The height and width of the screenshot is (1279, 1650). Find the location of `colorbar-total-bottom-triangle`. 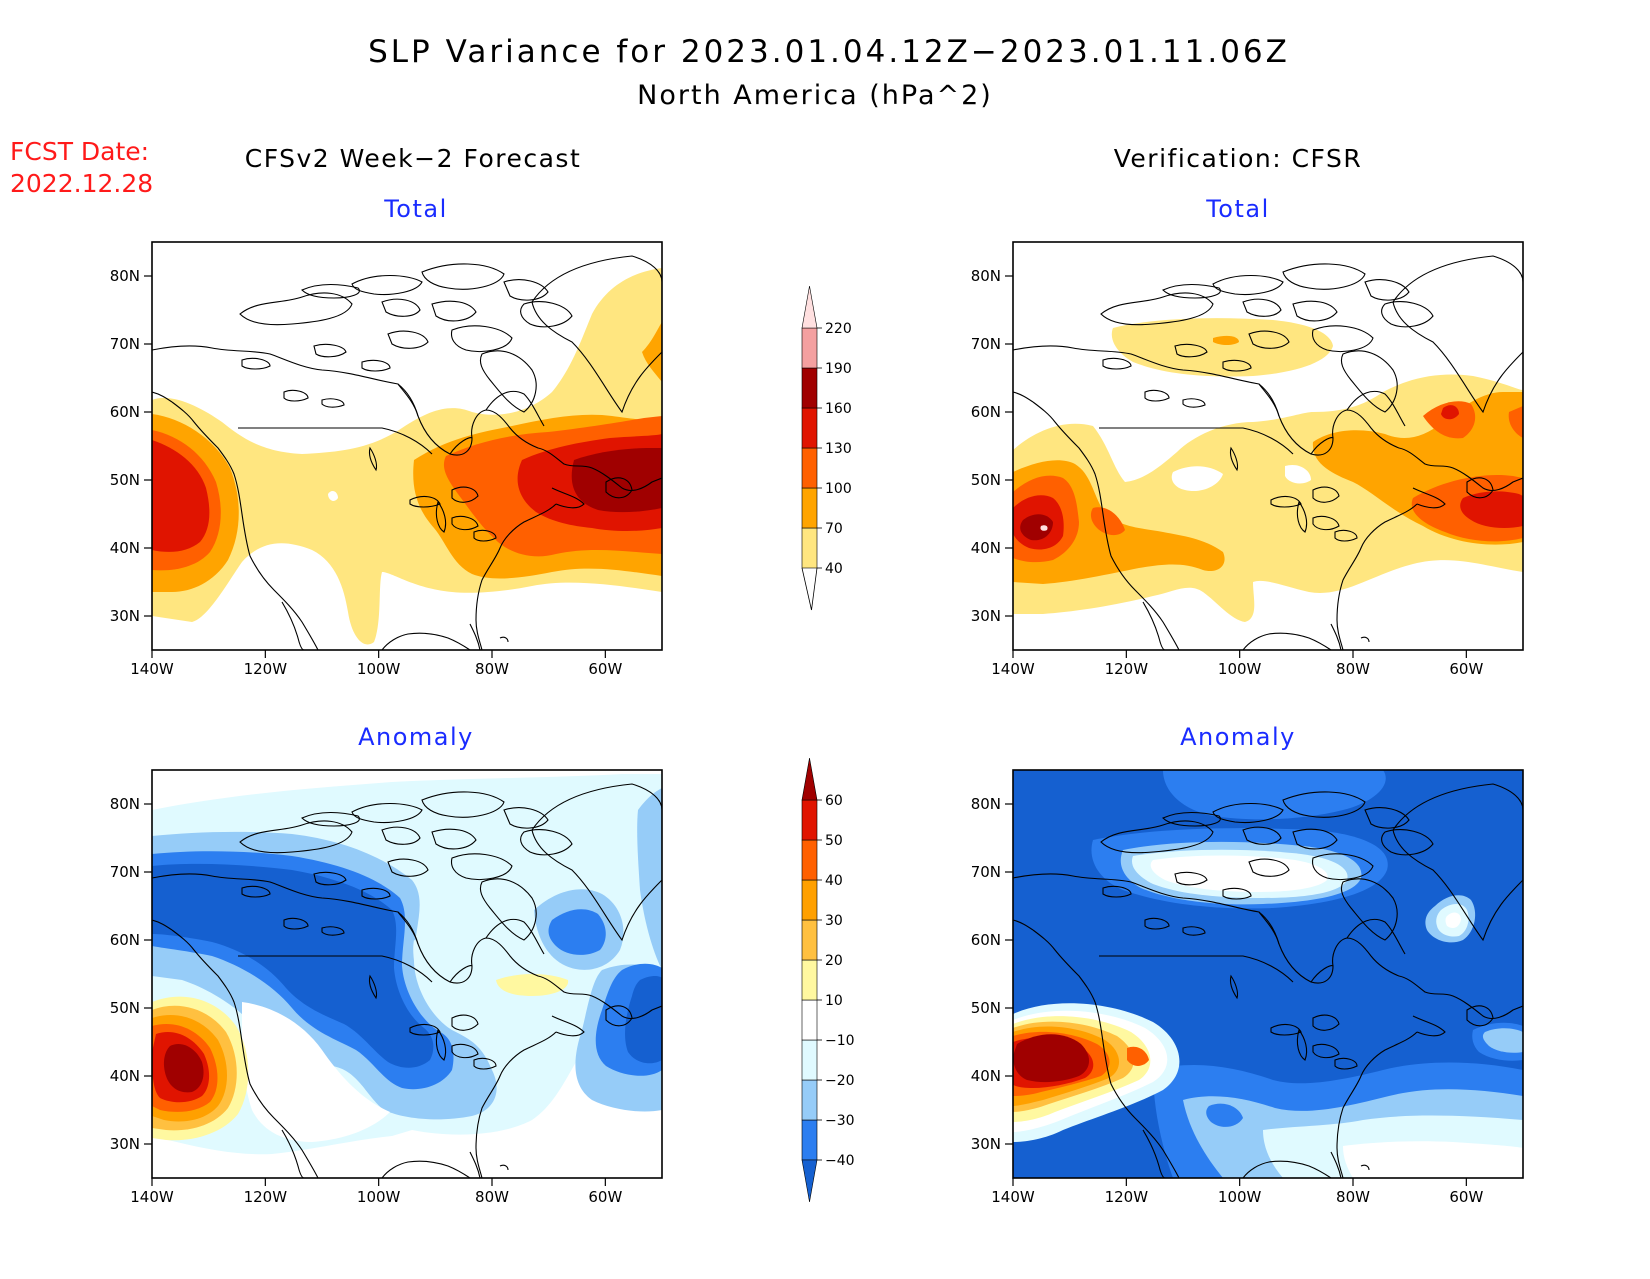

colorbar-total-bottom-triangle is located at coordinates (809, 589).